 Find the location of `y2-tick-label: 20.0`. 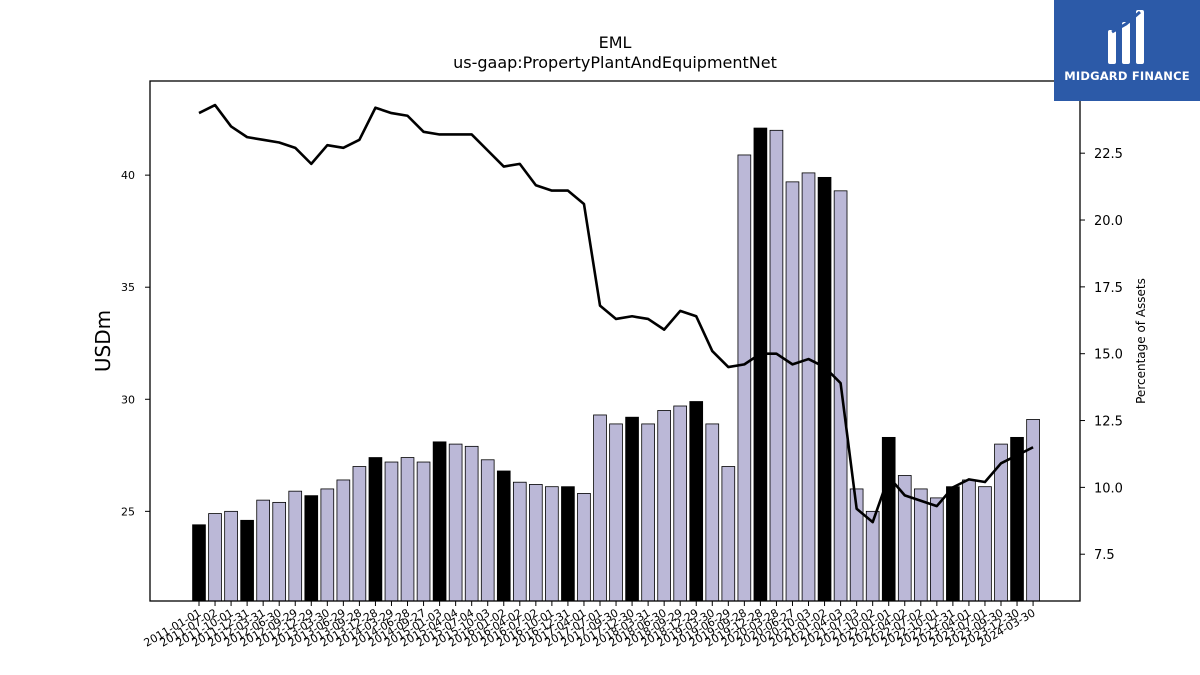

y2-tick-label: 20.0 is located at coordinates (1108, 221).